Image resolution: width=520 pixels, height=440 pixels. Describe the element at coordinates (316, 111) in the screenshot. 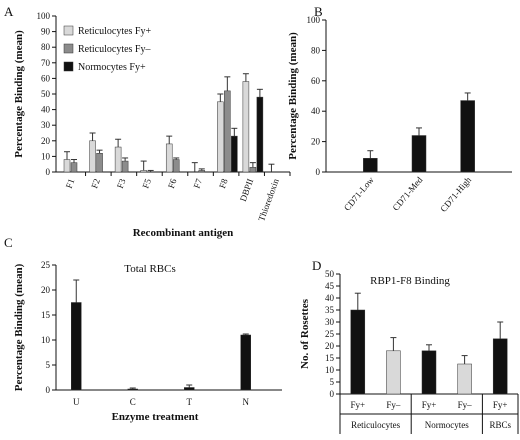

I see `panel-b-y-tick-label: 40` at that location.